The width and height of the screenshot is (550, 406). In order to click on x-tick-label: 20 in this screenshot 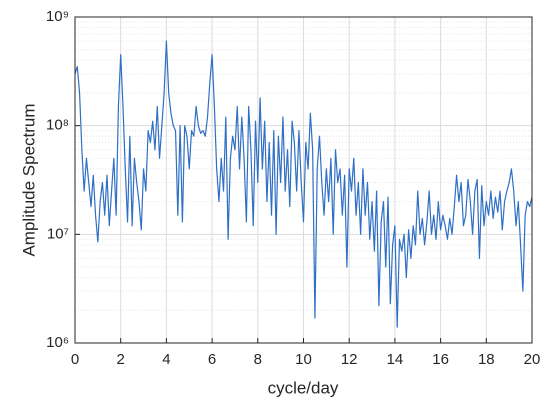, I will do `click(532, 359)`.